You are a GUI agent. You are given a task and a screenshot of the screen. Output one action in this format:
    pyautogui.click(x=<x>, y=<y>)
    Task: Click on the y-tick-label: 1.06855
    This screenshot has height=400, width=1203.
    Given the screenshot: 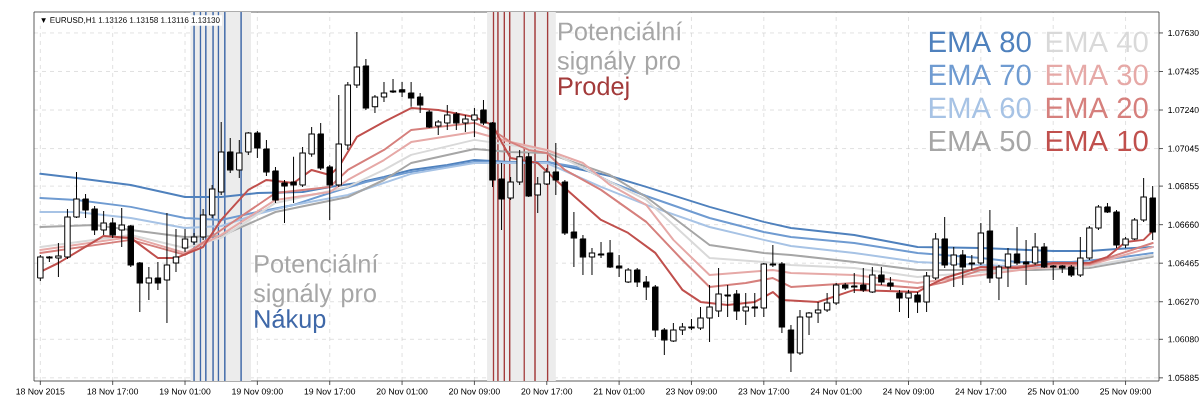 What is the action you would take?
    pyautogui.click(x=1183, y=186)
    